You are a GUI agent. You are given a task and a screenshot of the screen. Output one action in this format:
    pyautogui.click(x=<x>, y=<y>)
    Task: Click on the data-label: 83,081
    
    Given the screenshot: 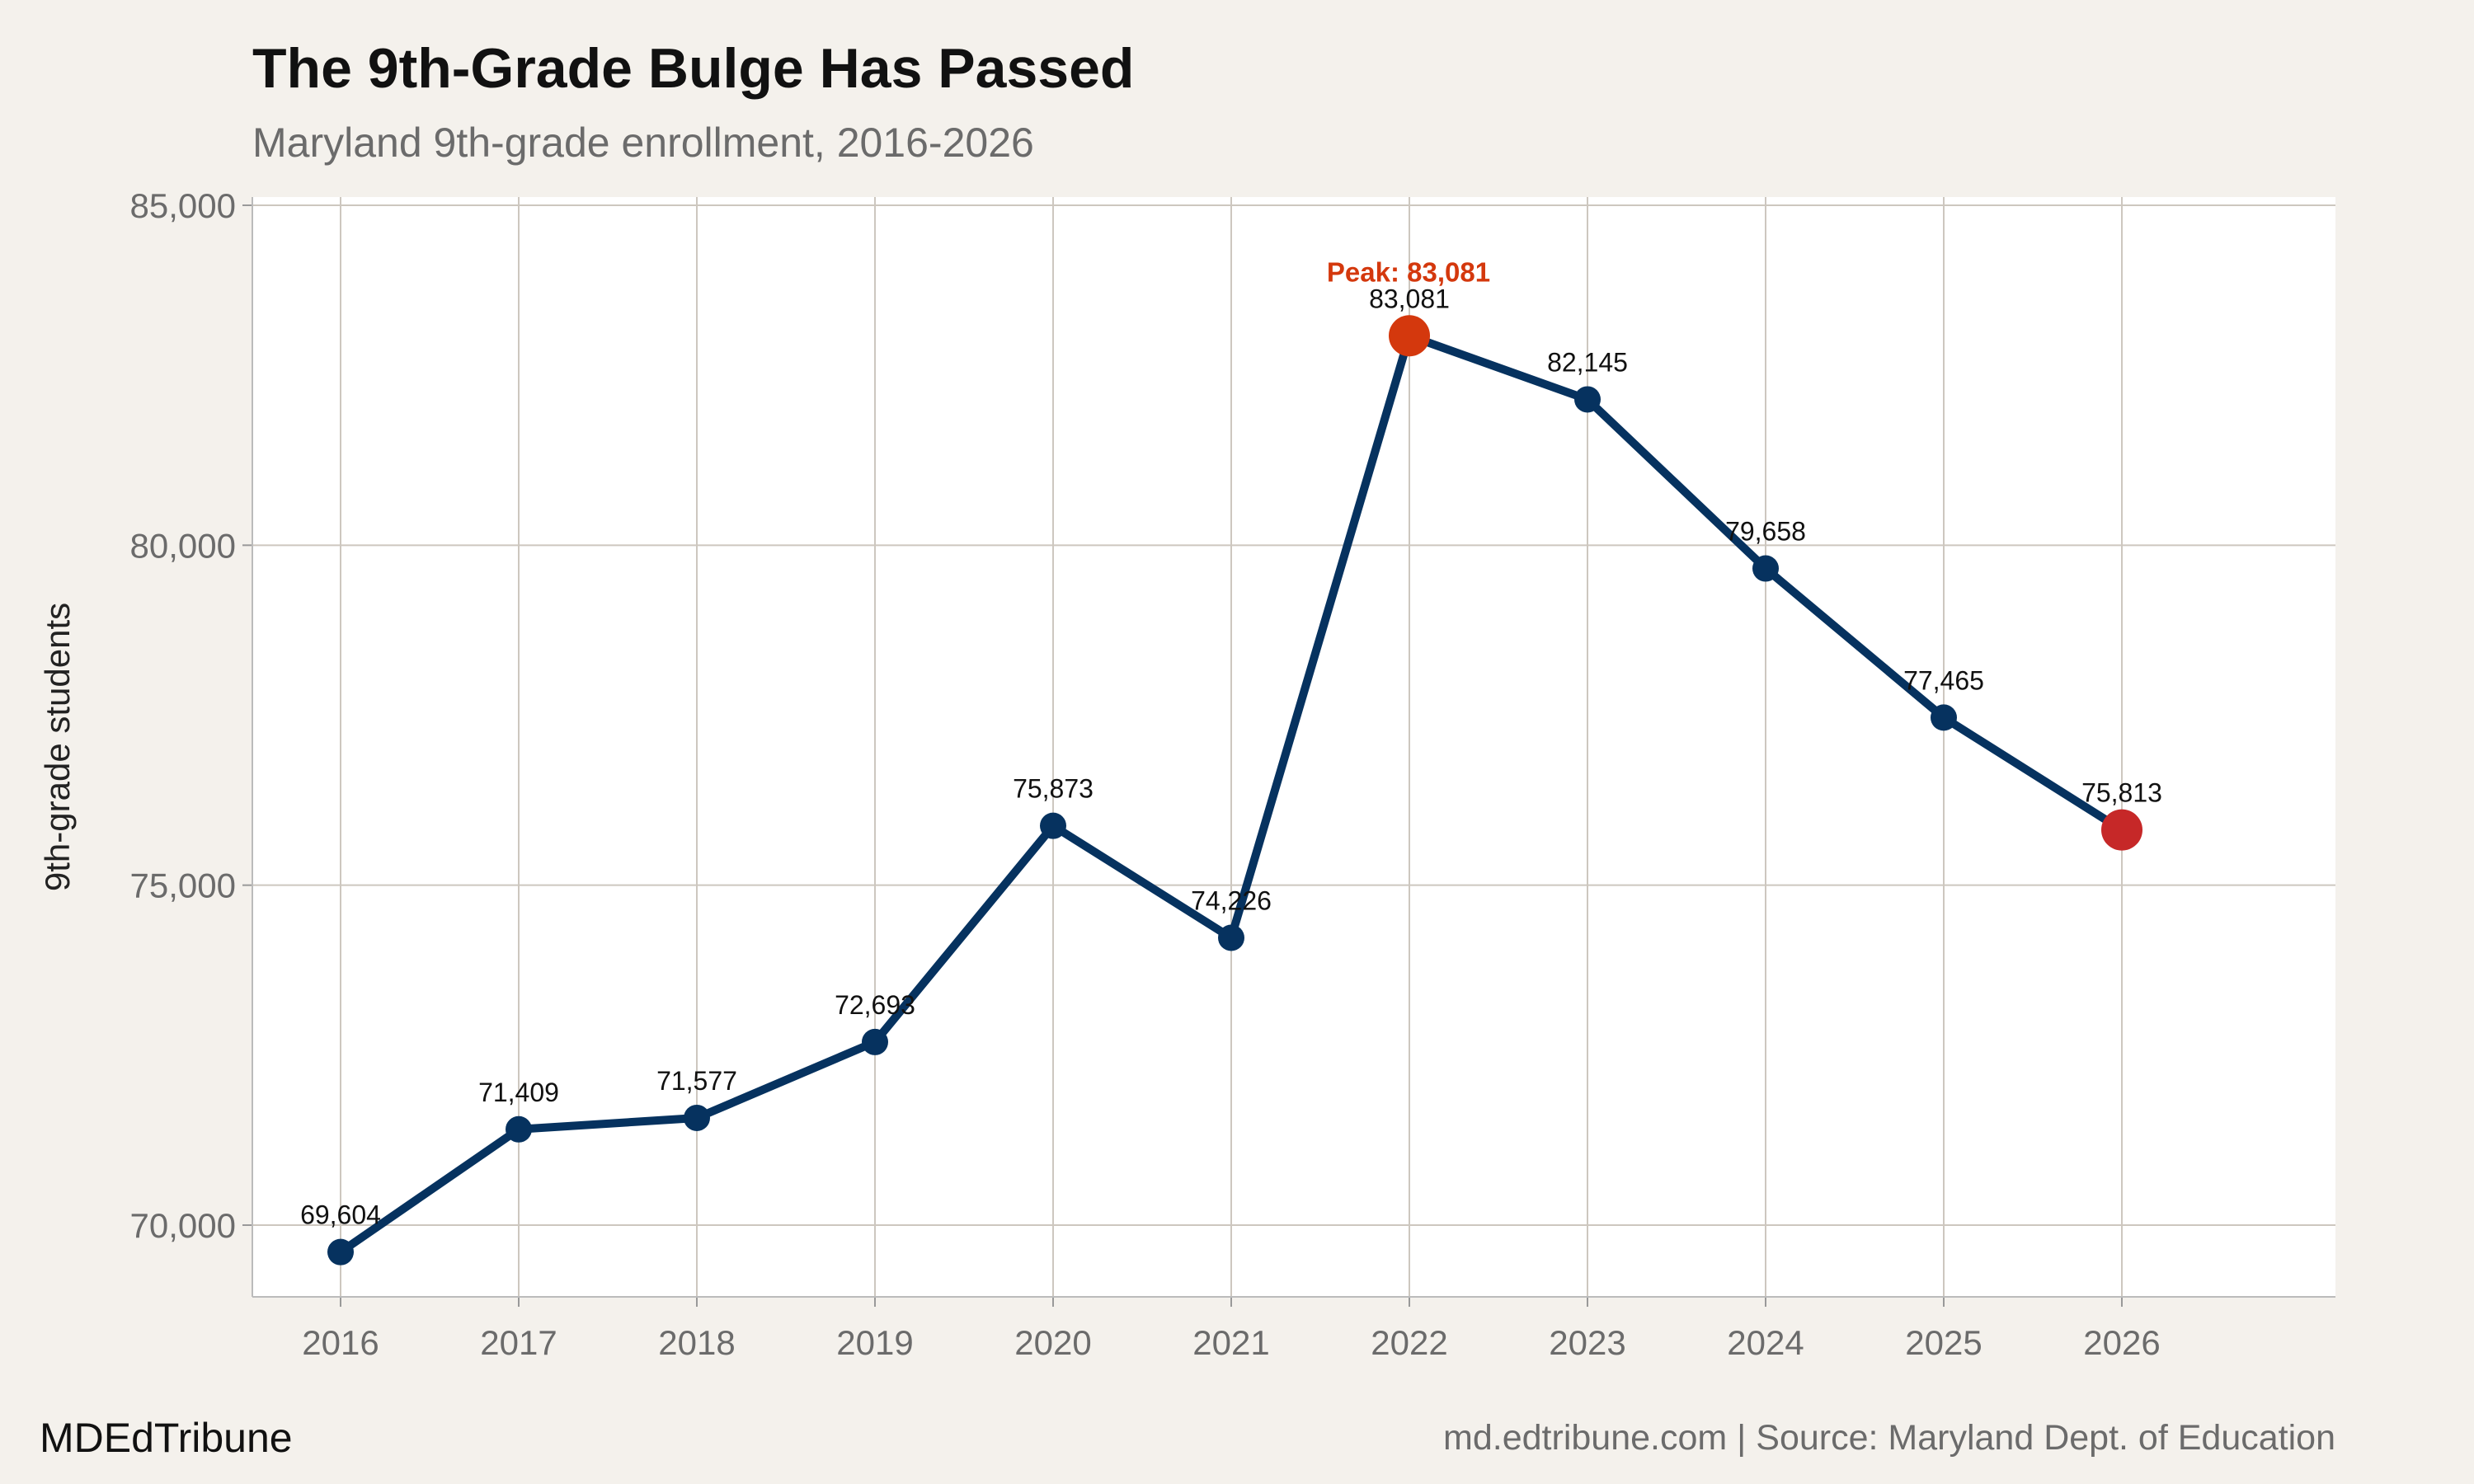 What is the action you would take?
    pyautogui.click(x=1409, y=298)
    